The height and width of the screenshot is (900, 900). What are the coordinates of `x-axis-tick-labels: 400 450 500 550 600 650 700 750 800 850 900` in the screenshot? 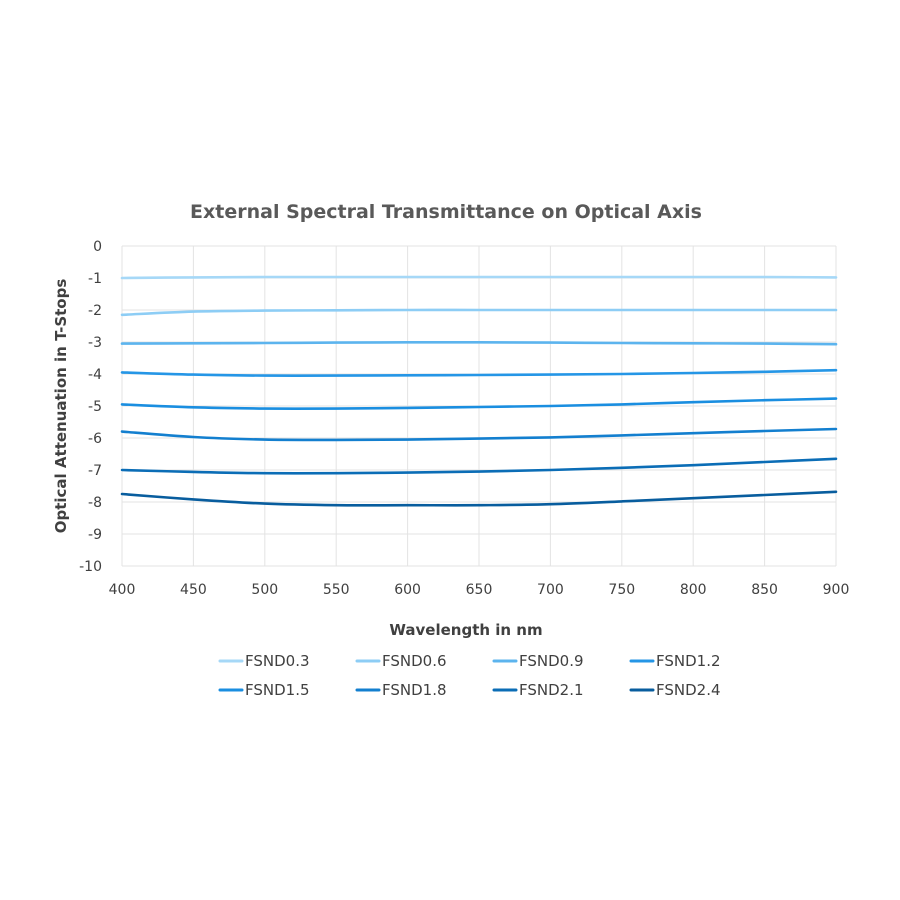 It's located at (479, 590).